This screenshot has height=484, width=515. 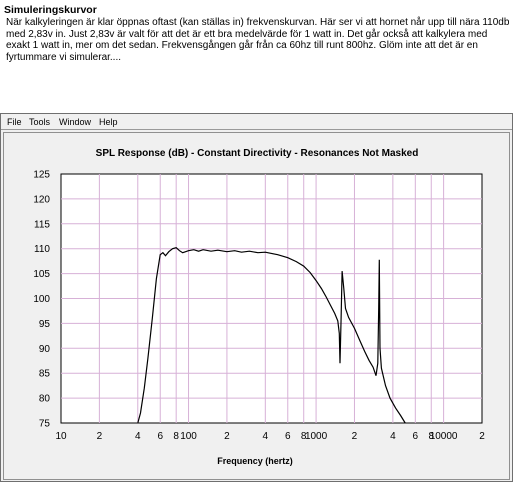 What do you see at coordinates (41, 274) in the screenshot?
I see `y-tick-label: 105` at bounding box center [41, 274].